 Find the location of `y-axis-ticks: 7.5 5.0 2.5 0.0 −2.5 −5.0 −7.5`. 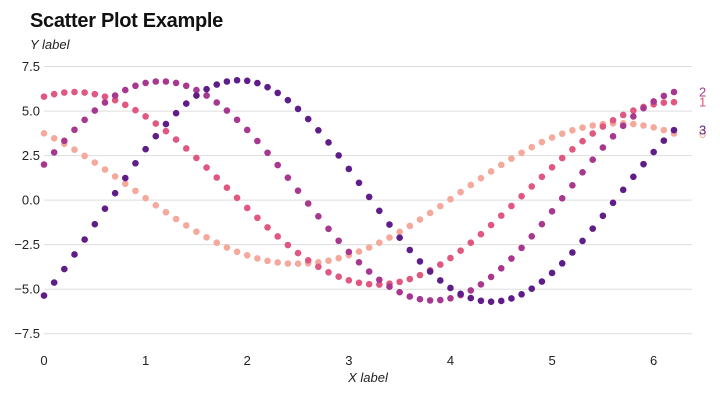

y-axis-ticks: 7.5 5.0 2.5 0.0 −2.5 −5.0 −7.5 is located at coordinates (27, 200).